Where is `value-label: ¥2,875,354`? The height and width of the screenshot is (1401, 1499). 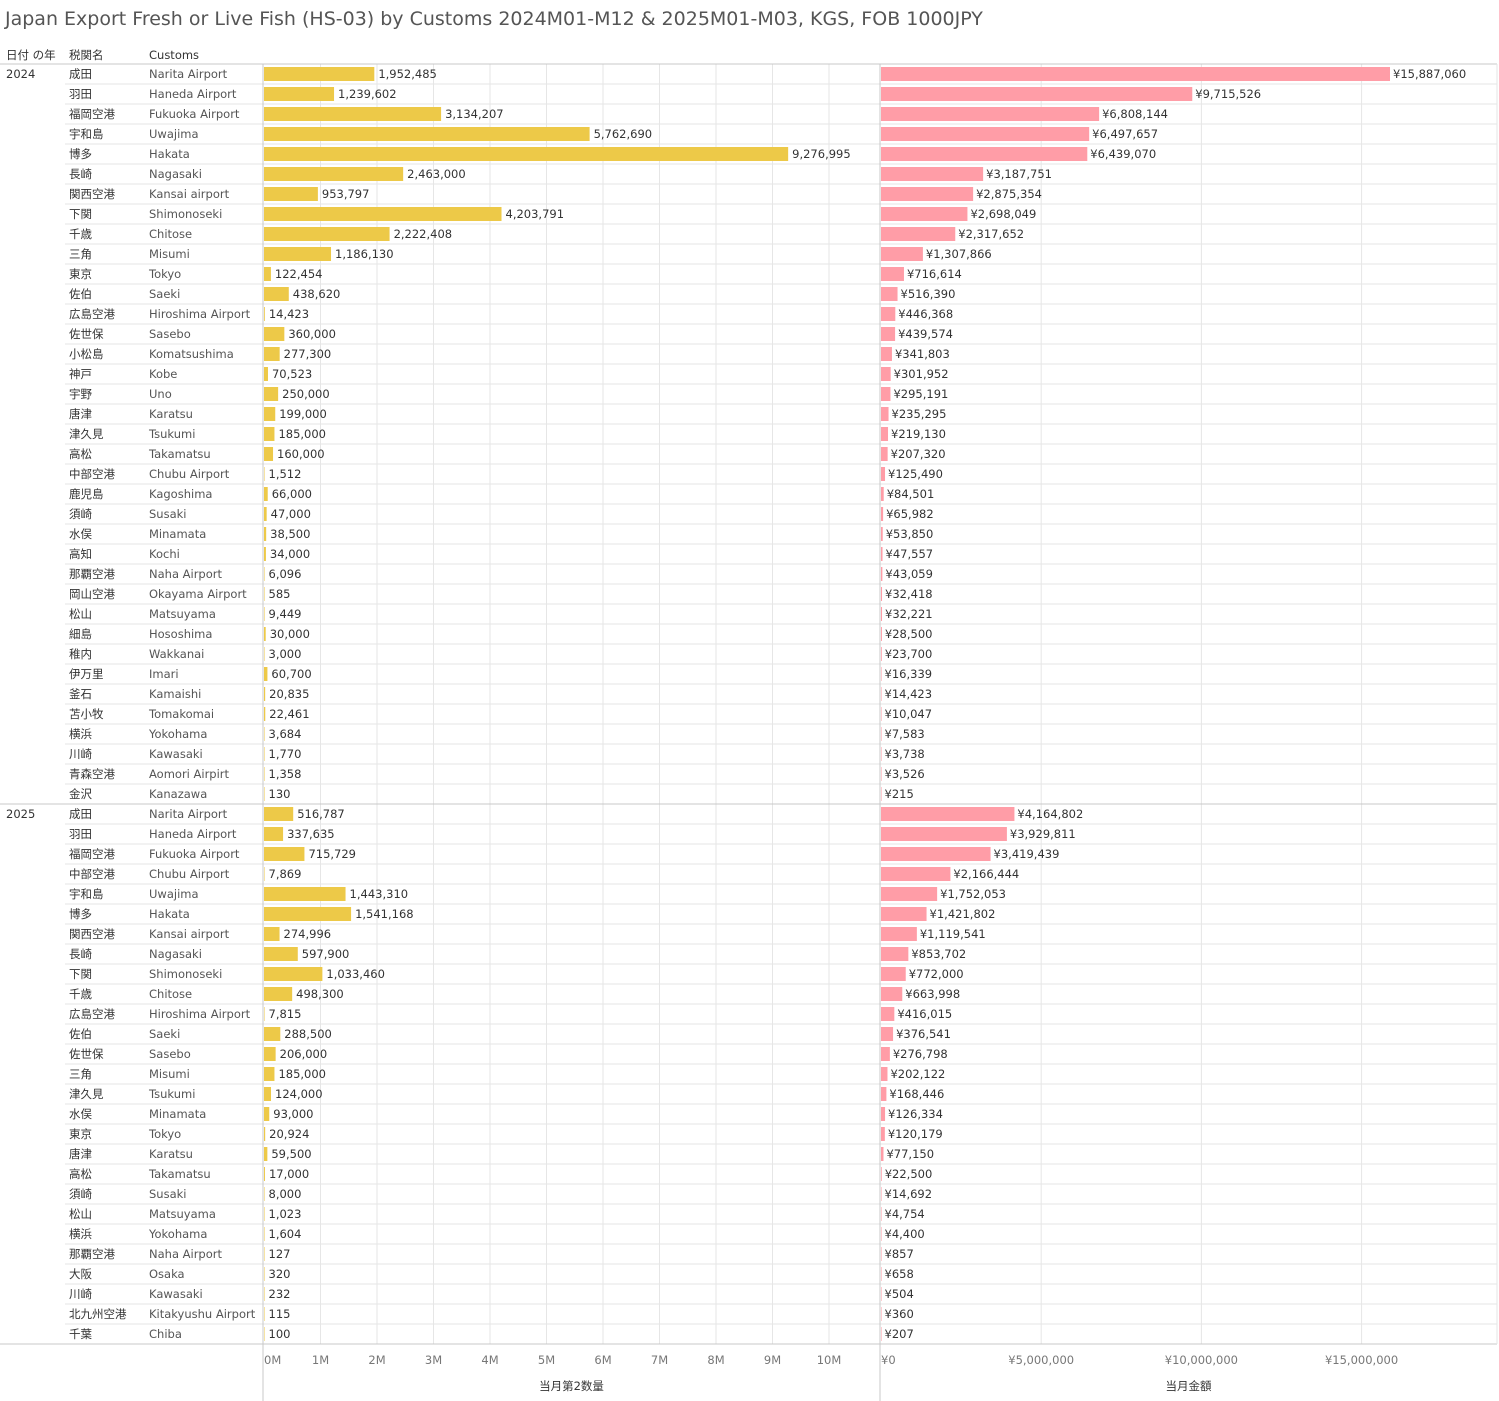 value-label: ¥2,875,354 is located at coordinates (1009, 194).